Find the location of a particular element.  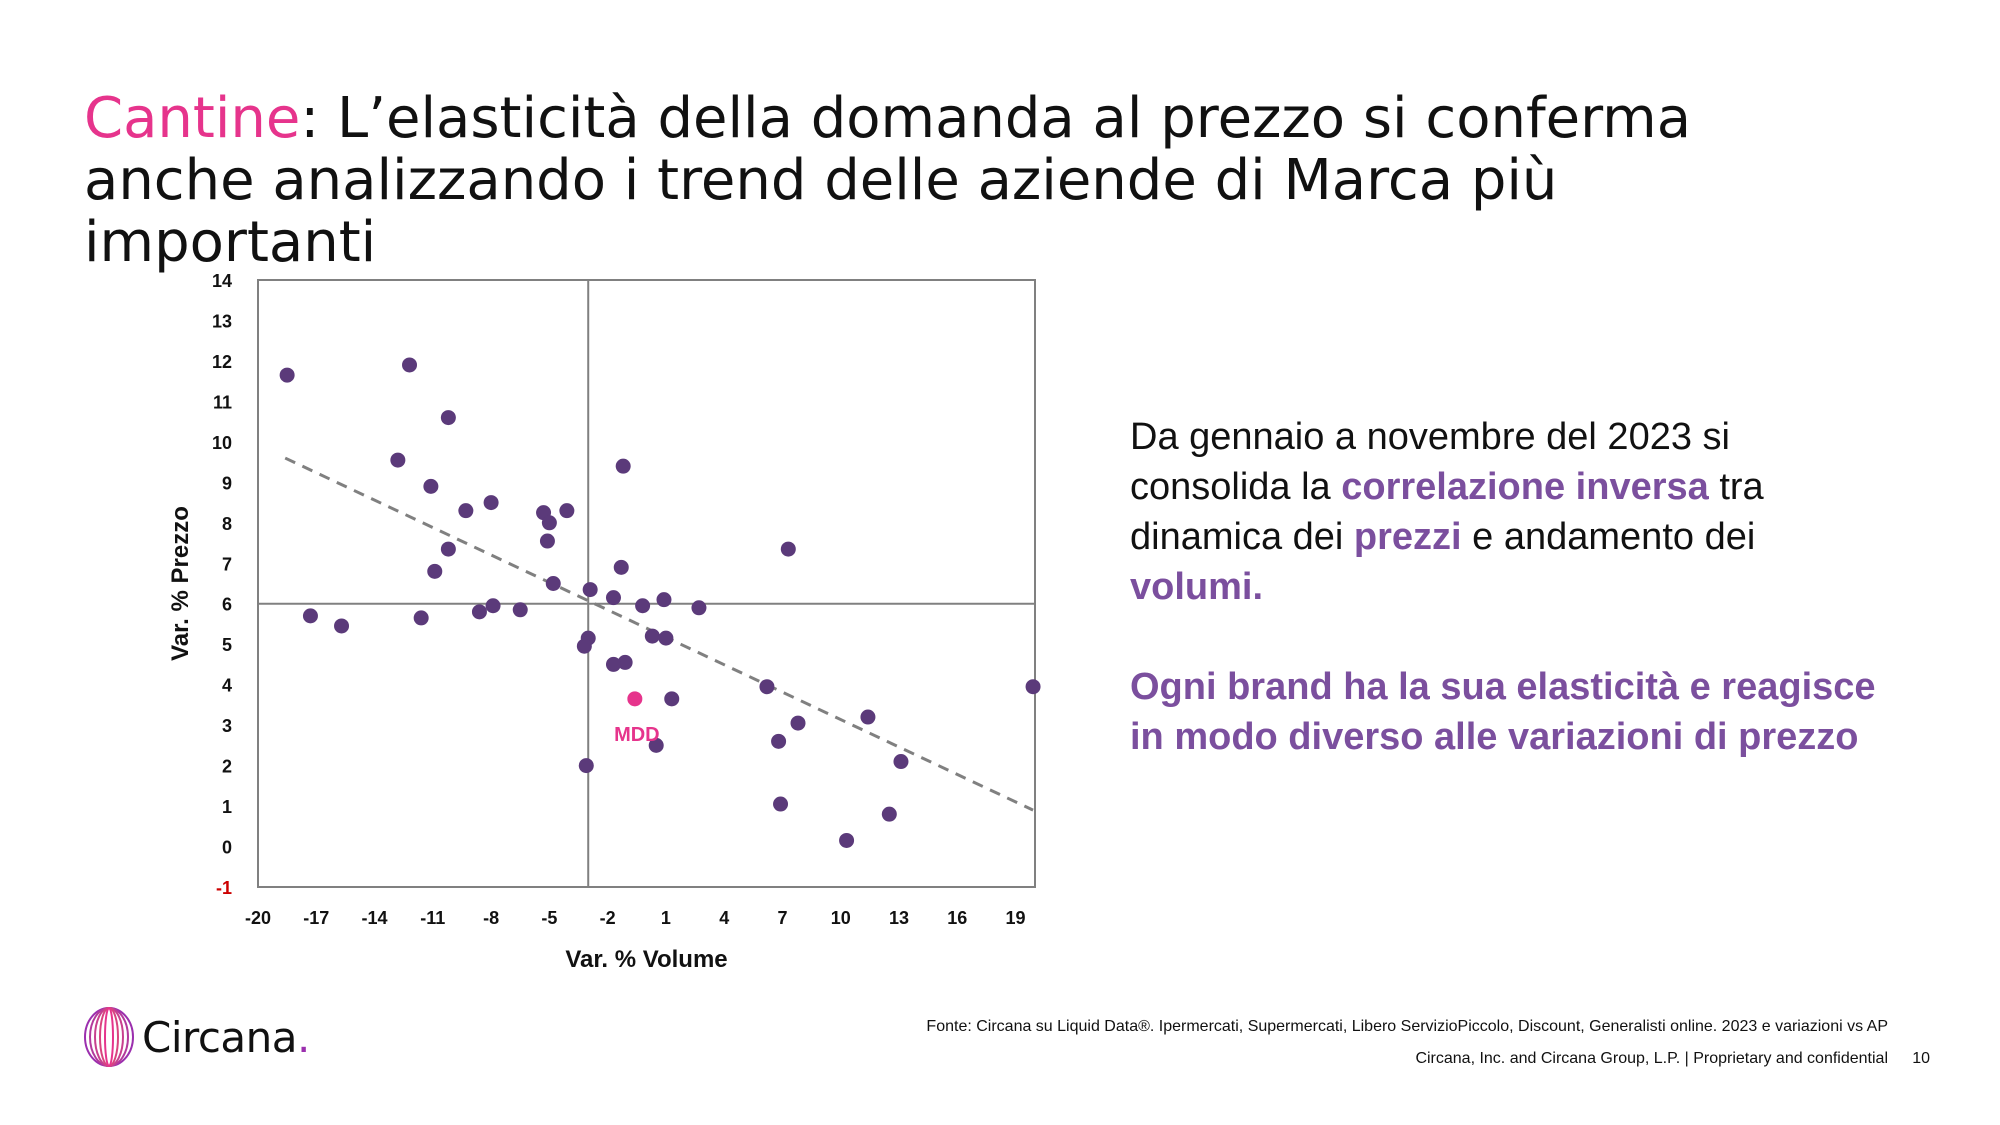

circana-logo: Circana. is located at coordinates (196, 1037).